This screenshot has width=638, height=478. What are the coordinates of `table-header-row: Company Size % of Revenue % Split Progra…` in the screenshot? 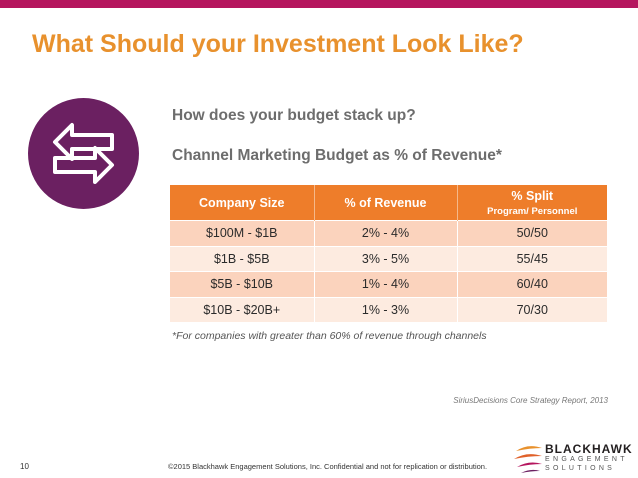 It's located at (388, 203).